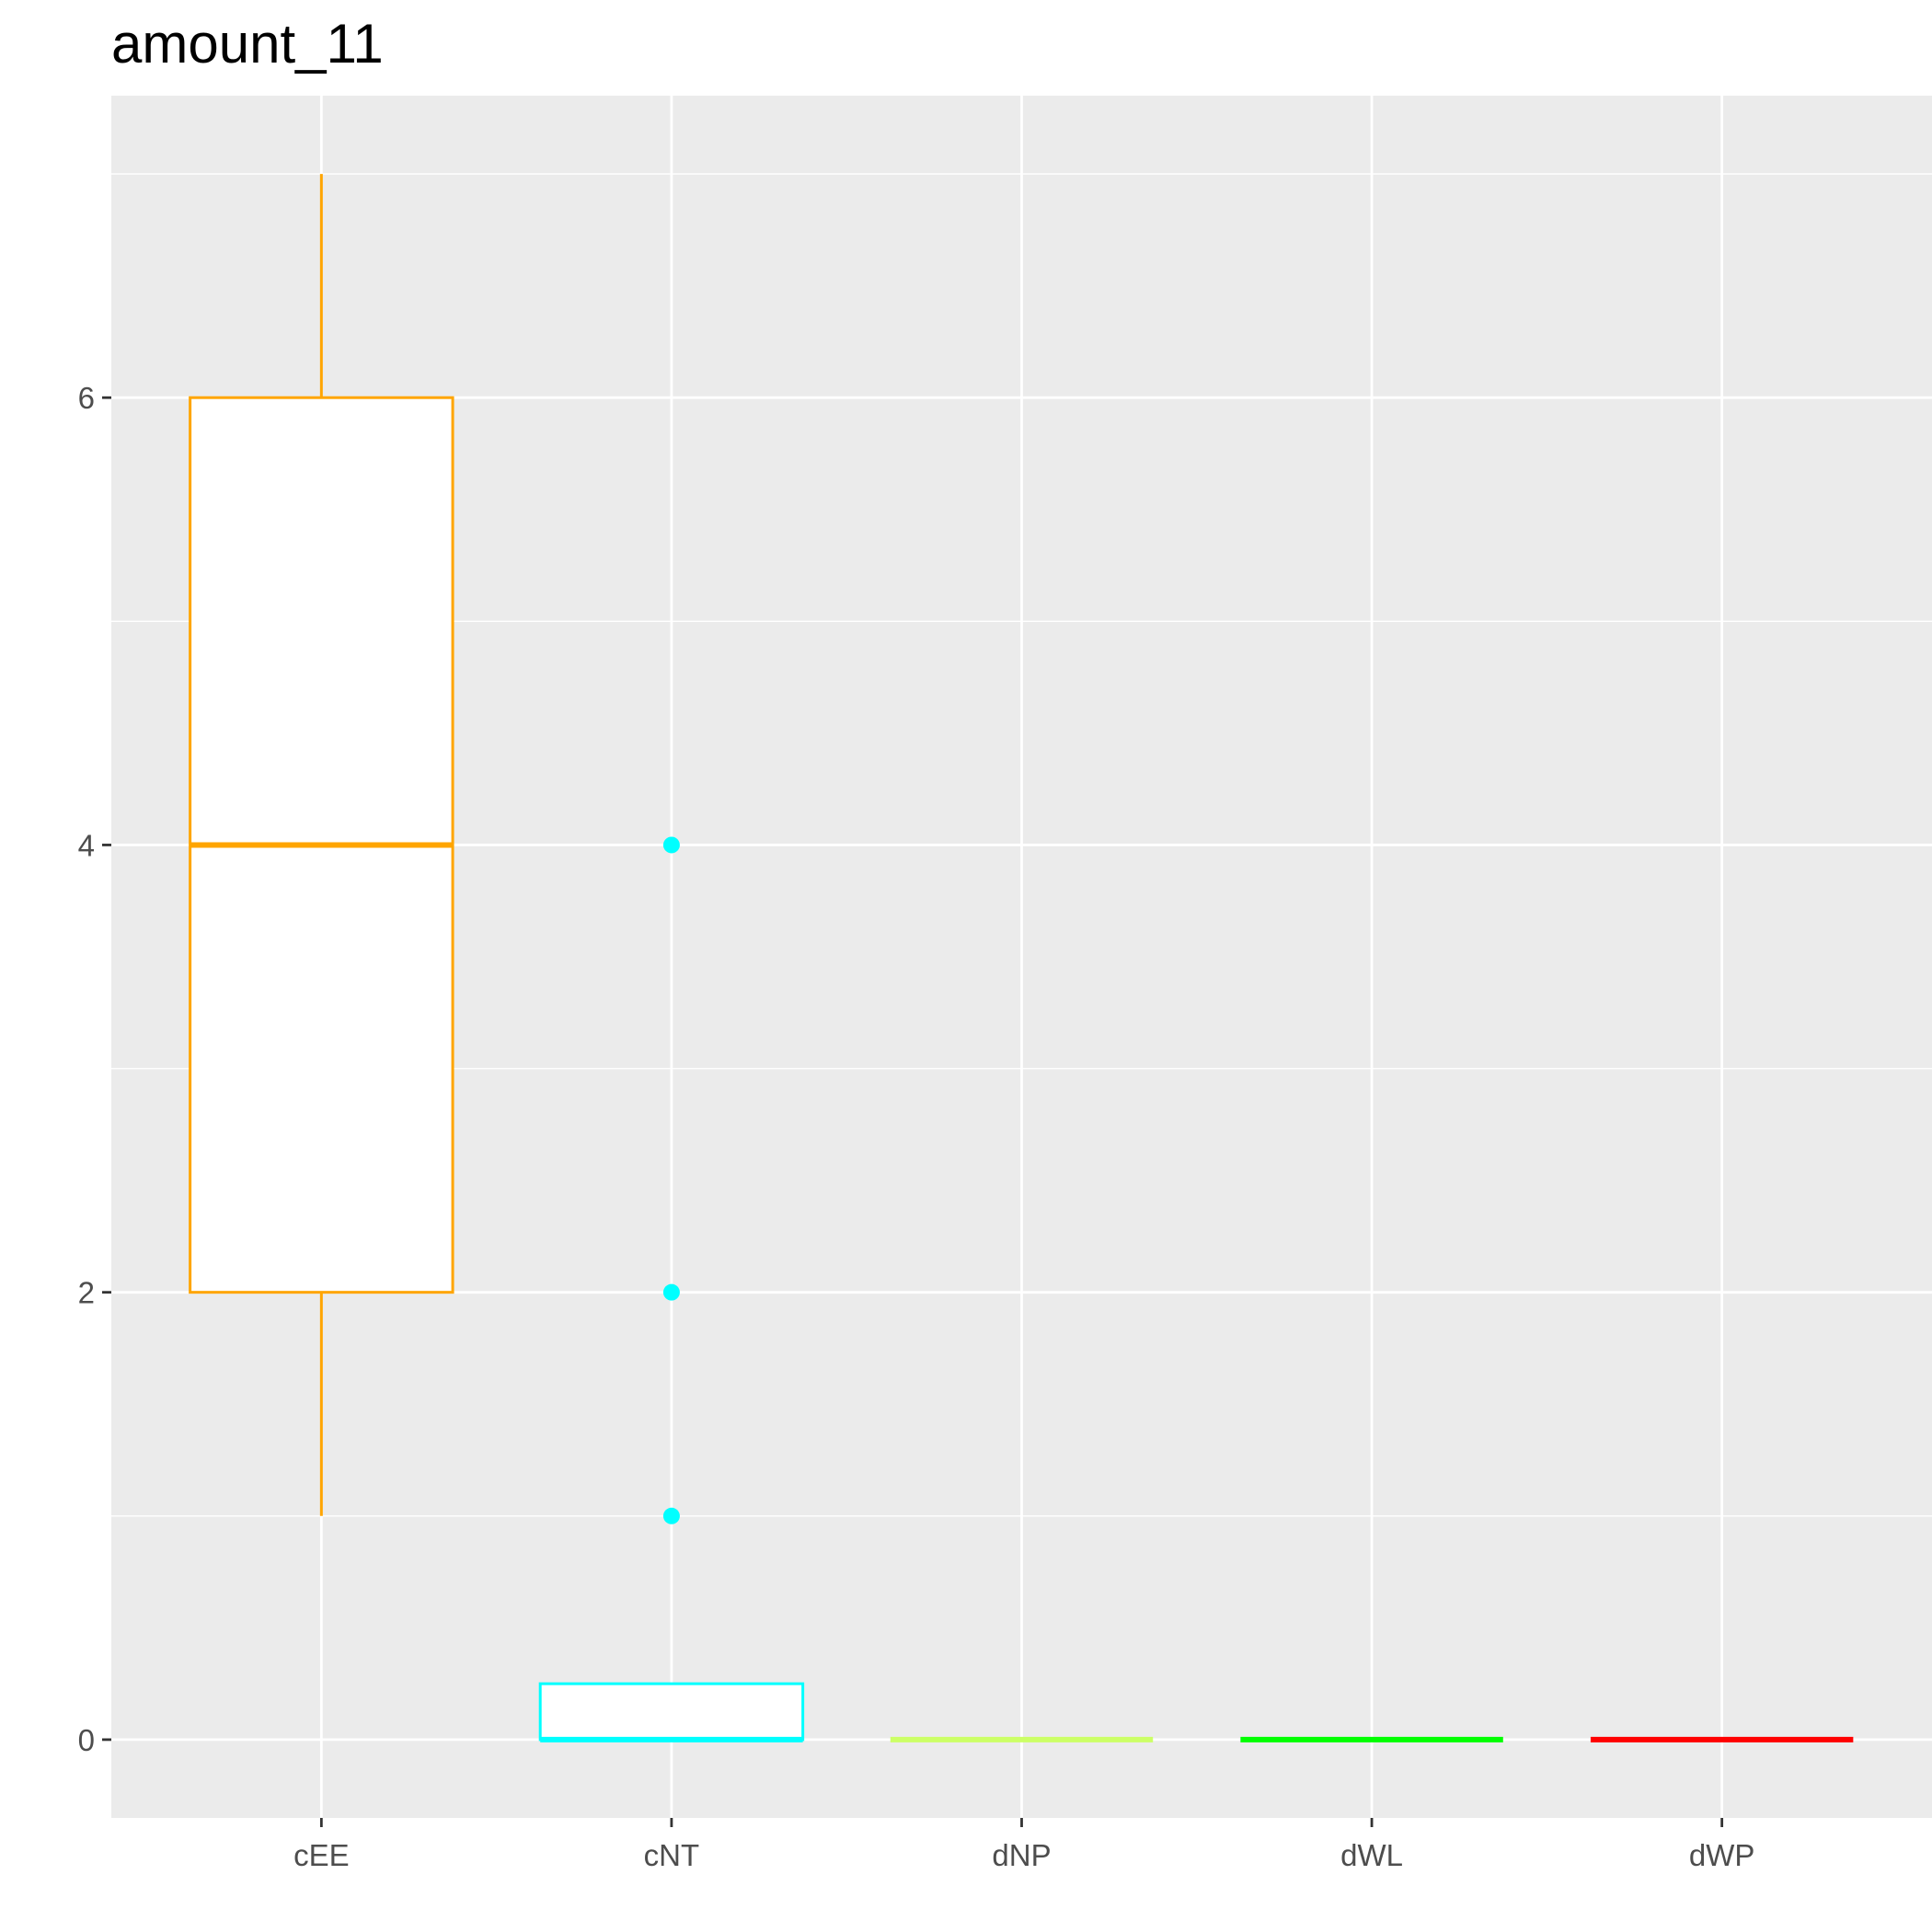 Image resolution: width=1932 pixels, height=1932 pixels. I want to click on chart-title: amount_11, so click(247, 44).